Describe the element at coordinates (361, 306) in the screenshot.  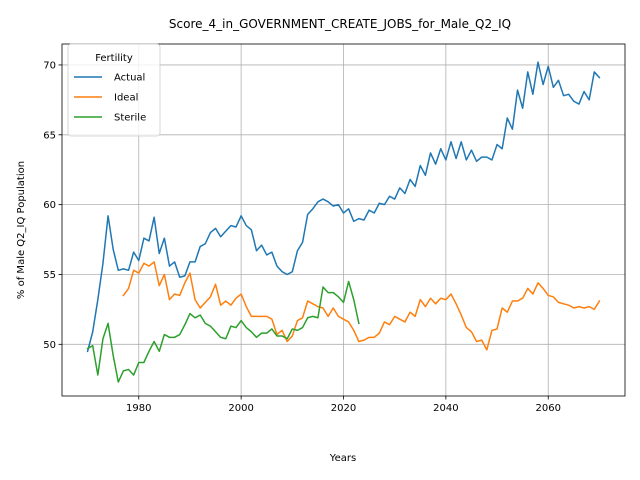
I see `series-line-ideal` at that location.